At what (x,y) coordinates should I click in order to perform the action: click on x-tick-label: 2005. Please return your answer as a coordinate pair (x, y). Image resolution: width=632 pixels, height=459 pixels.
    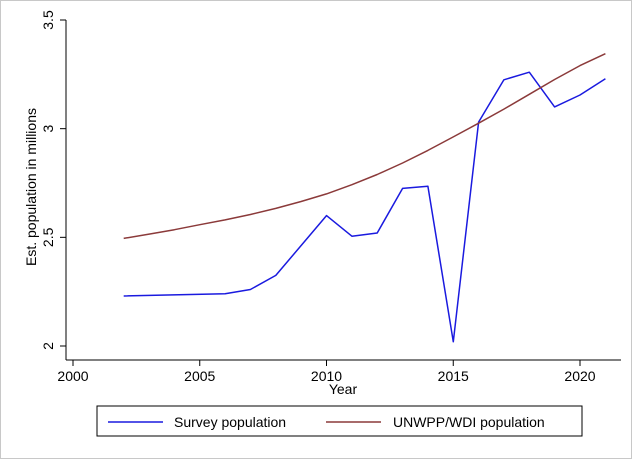
    Looking at the image, I should click on (199, 376).